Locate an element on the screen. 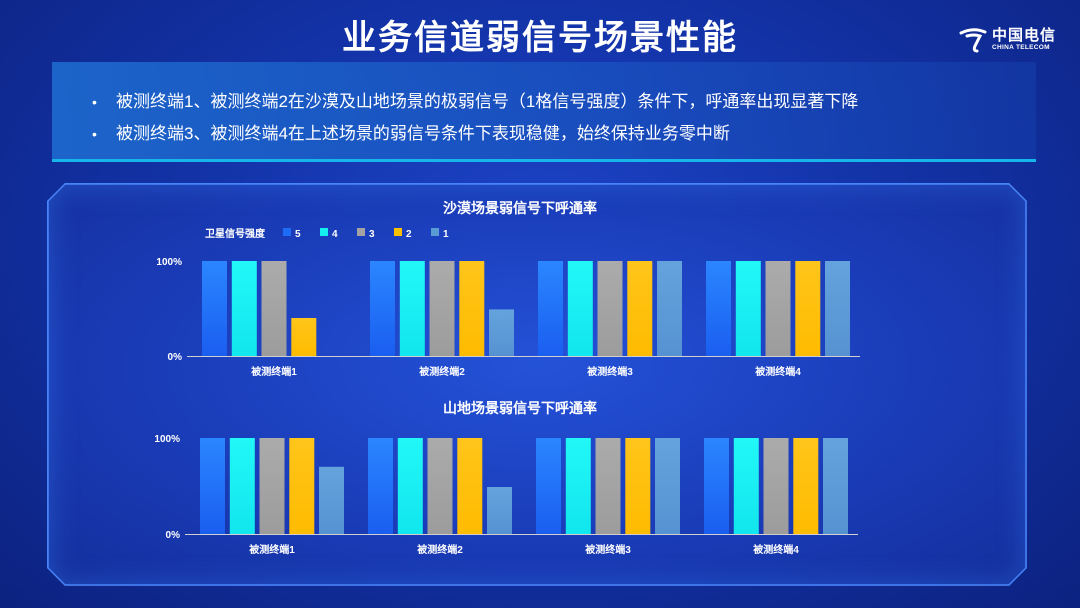 Image resolution: width=1080 pixels, height=608 pixels. legend-label: 5 is located at coordinates (298, 234).